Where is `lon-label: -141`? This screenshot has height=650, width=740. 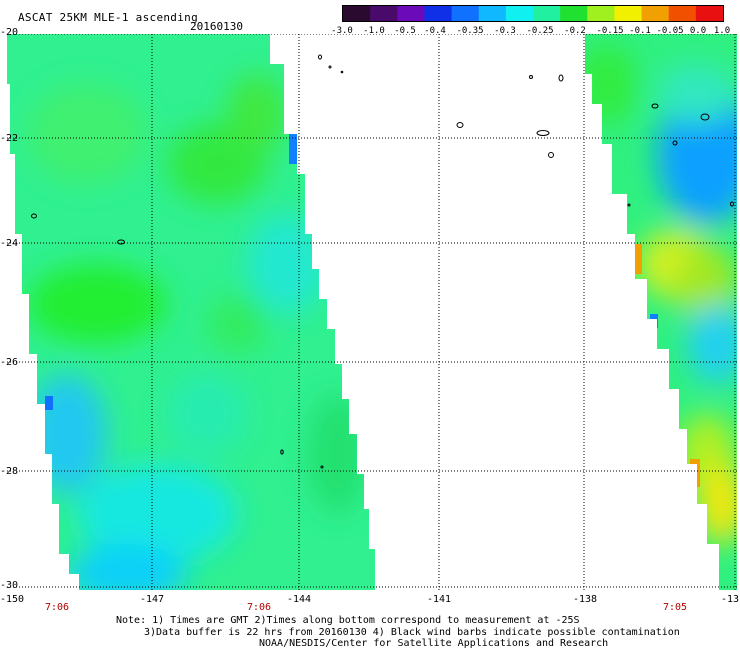 lon-label: -141 is located at coordinates (439, 599).